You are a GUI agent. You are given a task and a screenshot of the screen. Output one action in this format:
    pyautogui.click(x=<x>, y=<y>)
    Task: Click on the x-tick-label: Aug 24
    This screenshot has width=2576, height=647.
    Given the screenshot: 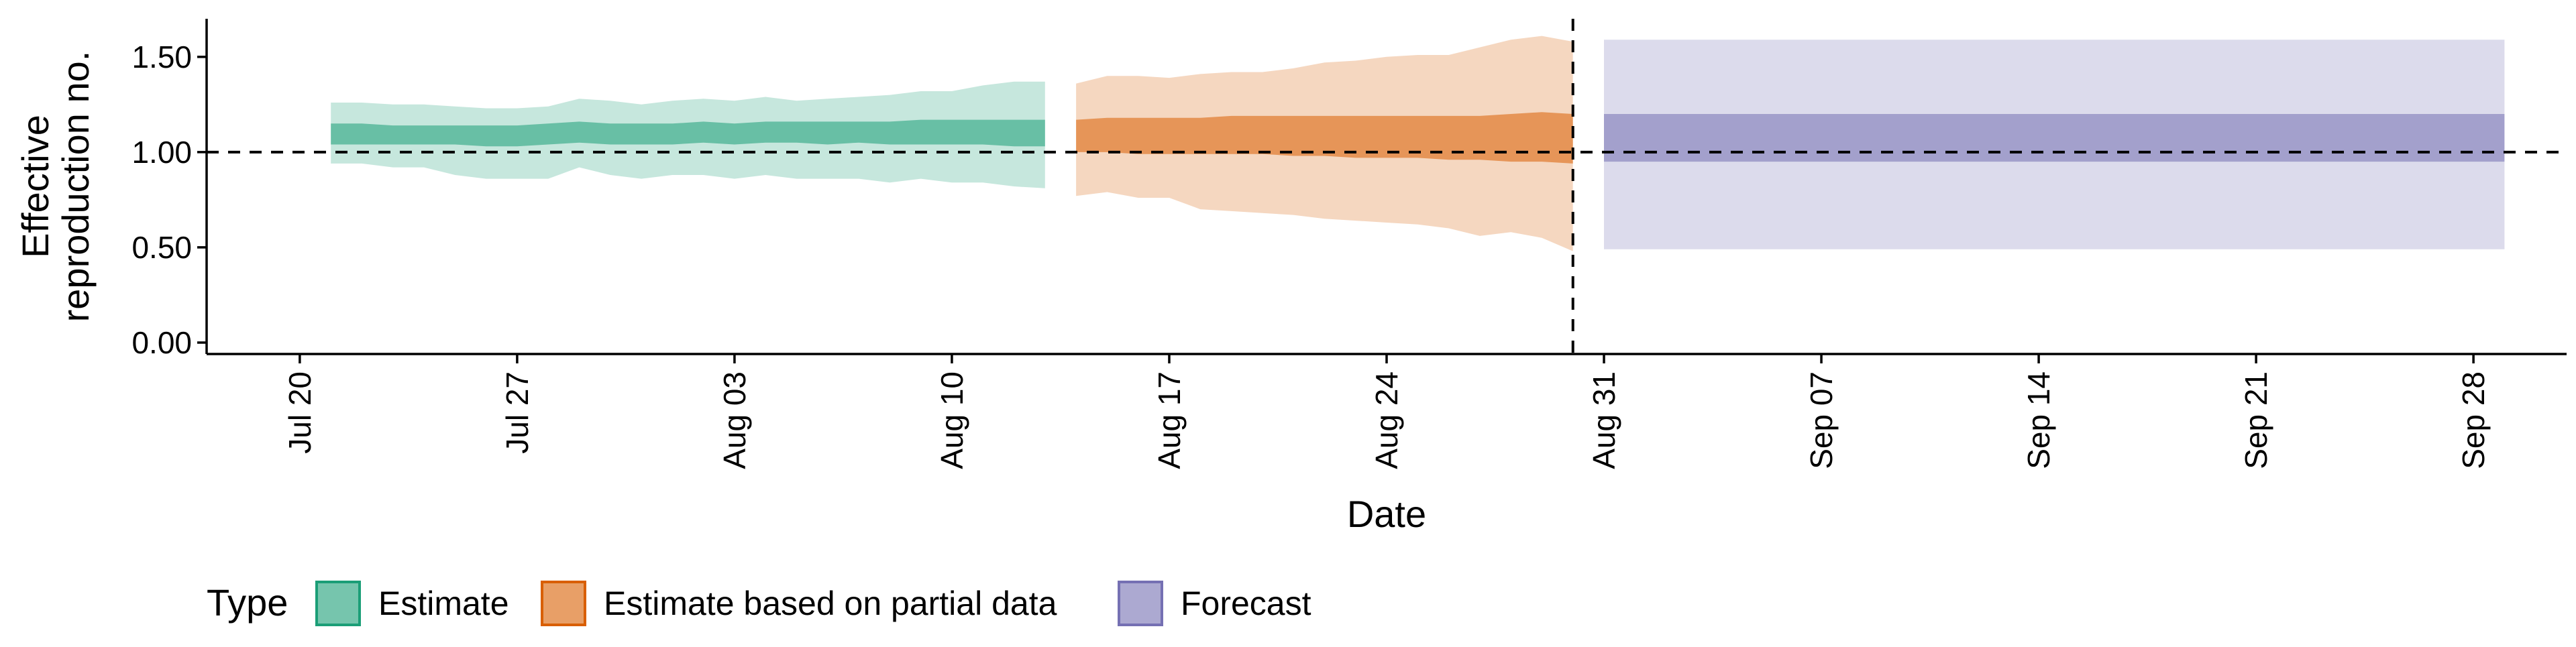 What is the action you would take?
    pyautogui.click(x=1386, y=420)
    